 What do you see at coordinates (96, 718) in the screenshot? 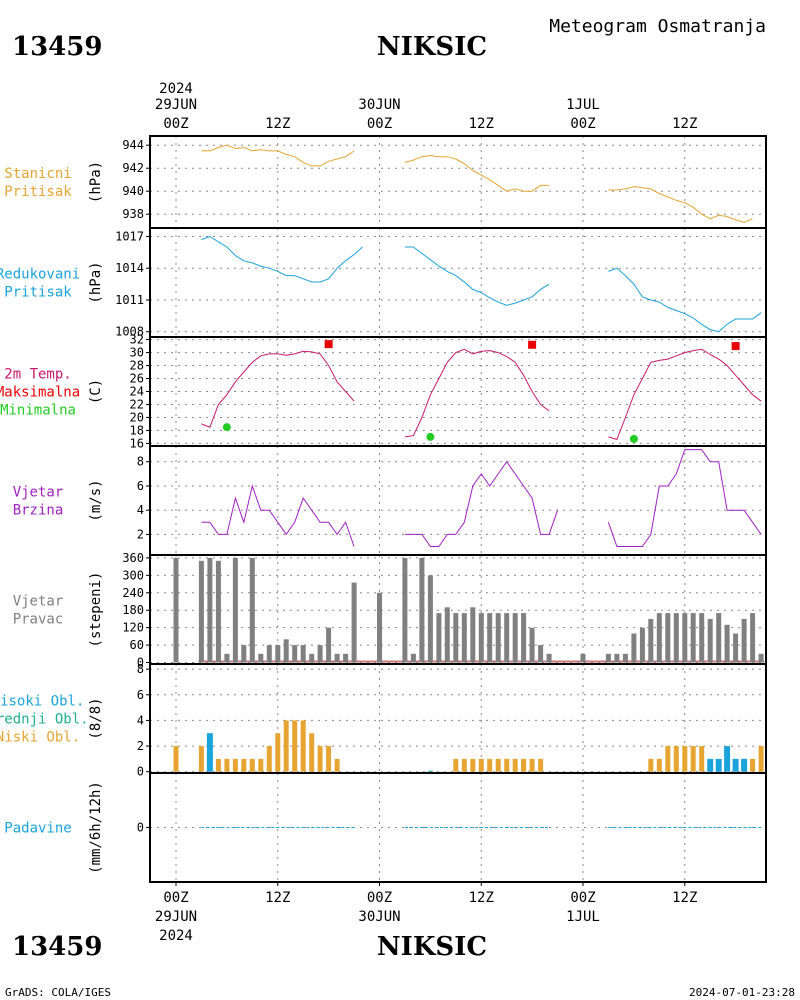
I see `panel-unit-label: (8/8)` at bounding box center [96, 718].